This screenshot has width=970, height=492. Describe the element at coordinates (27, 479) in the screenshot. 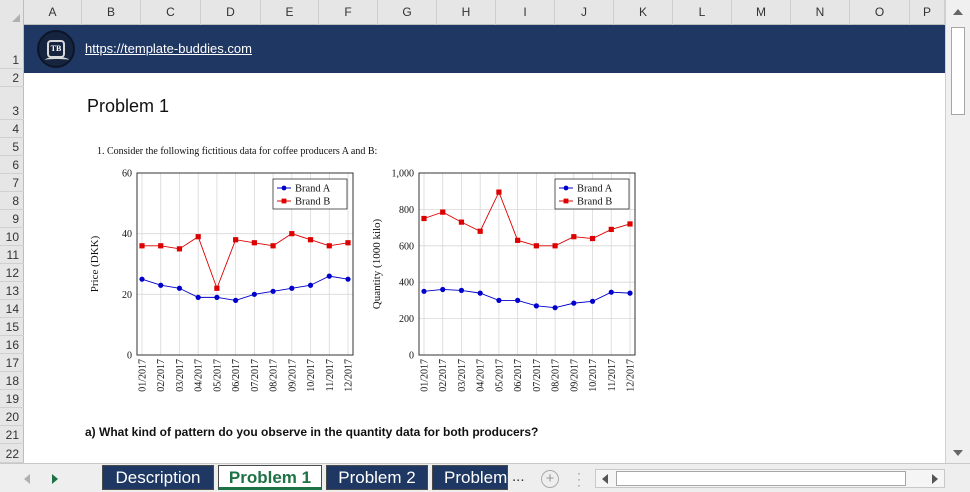

I see `prev-sheet-icon` at that location.